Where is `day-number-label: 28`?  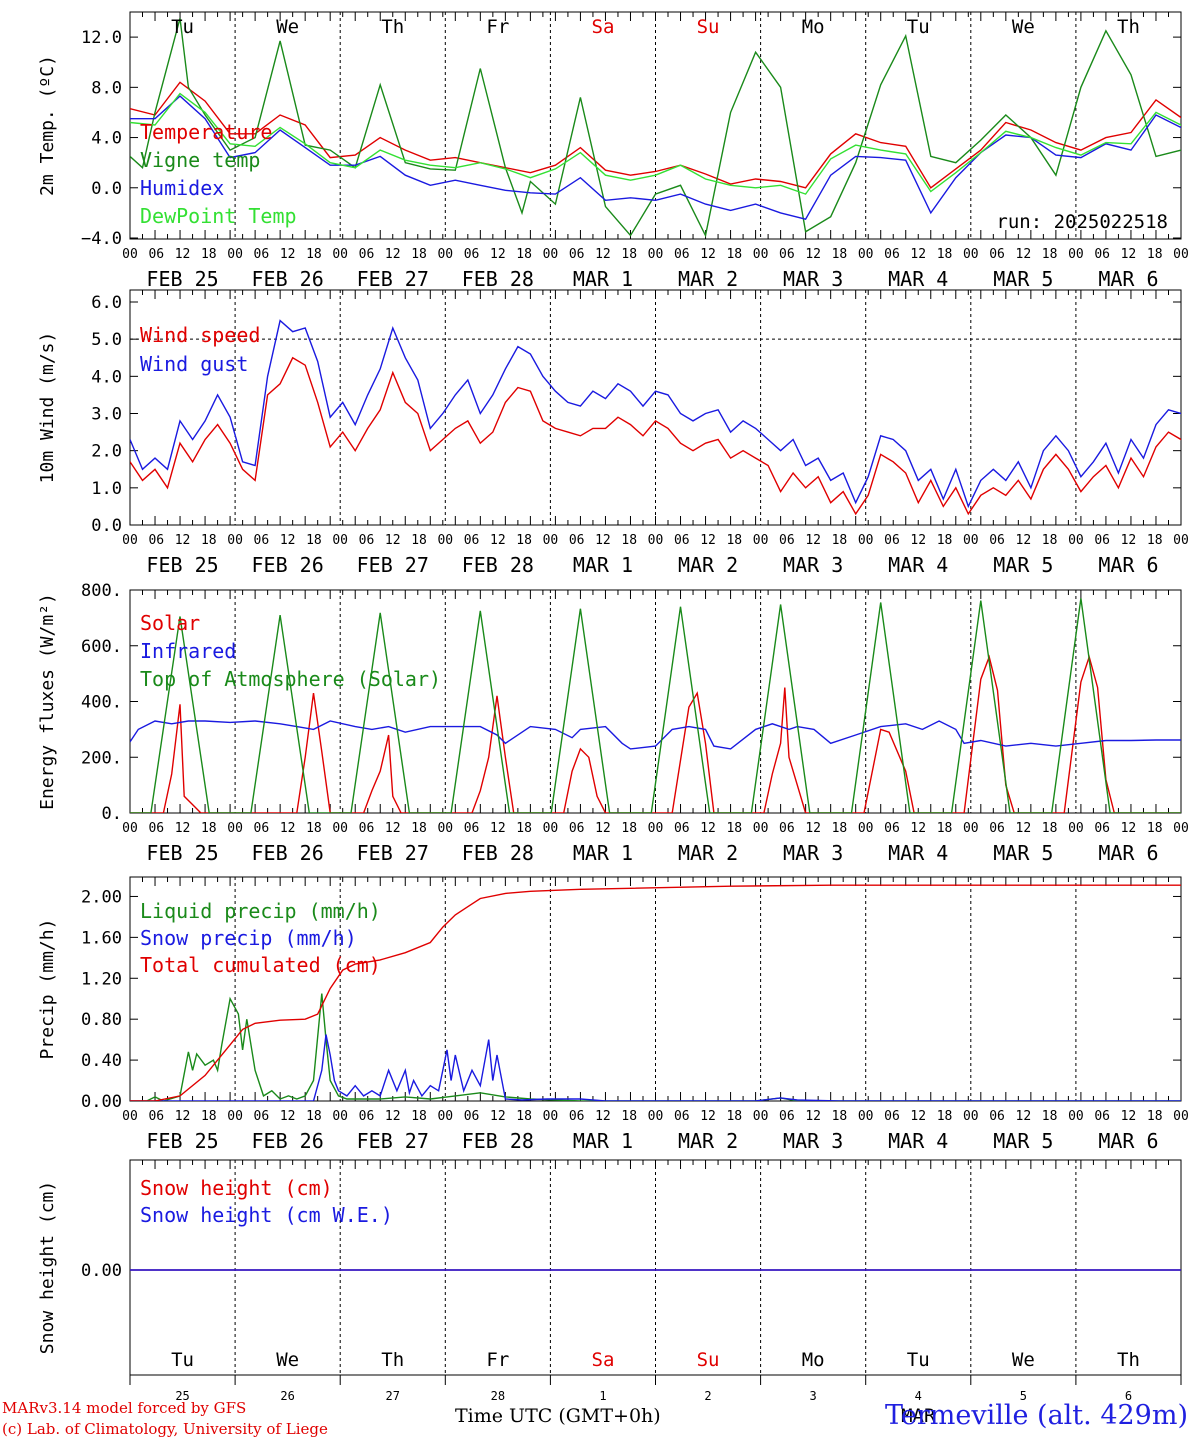 day-number-label: 28 is located at coordinates (498, 1396).